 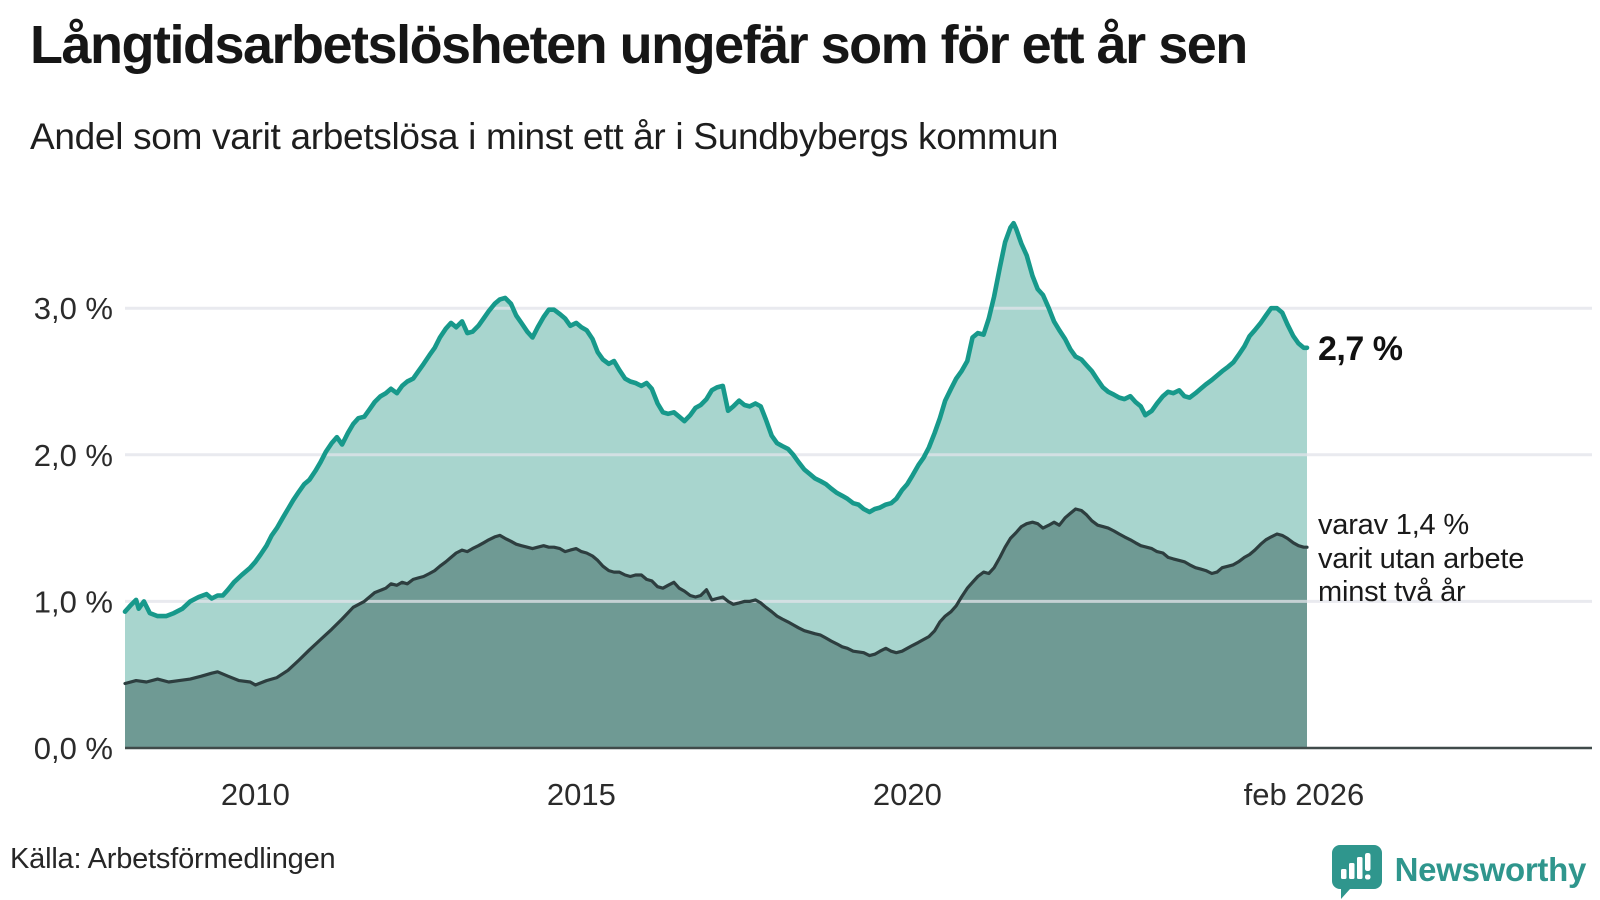 What do you see at coordinates (1356, 872) in the screenshot?
I see `newsworthy-icon` at bounding box center [1356, 872].